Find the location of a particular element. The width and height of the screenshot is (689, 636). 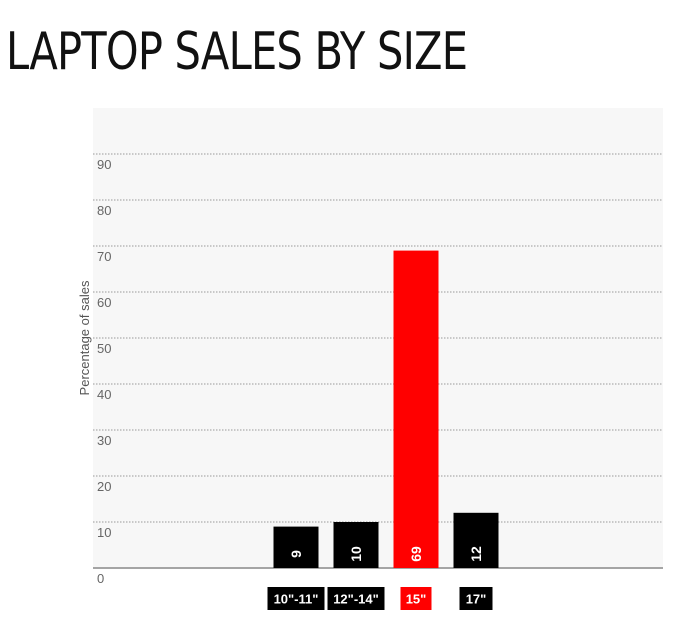

y-axis-label: Percentage of sales is located at coordinates (84, 337).